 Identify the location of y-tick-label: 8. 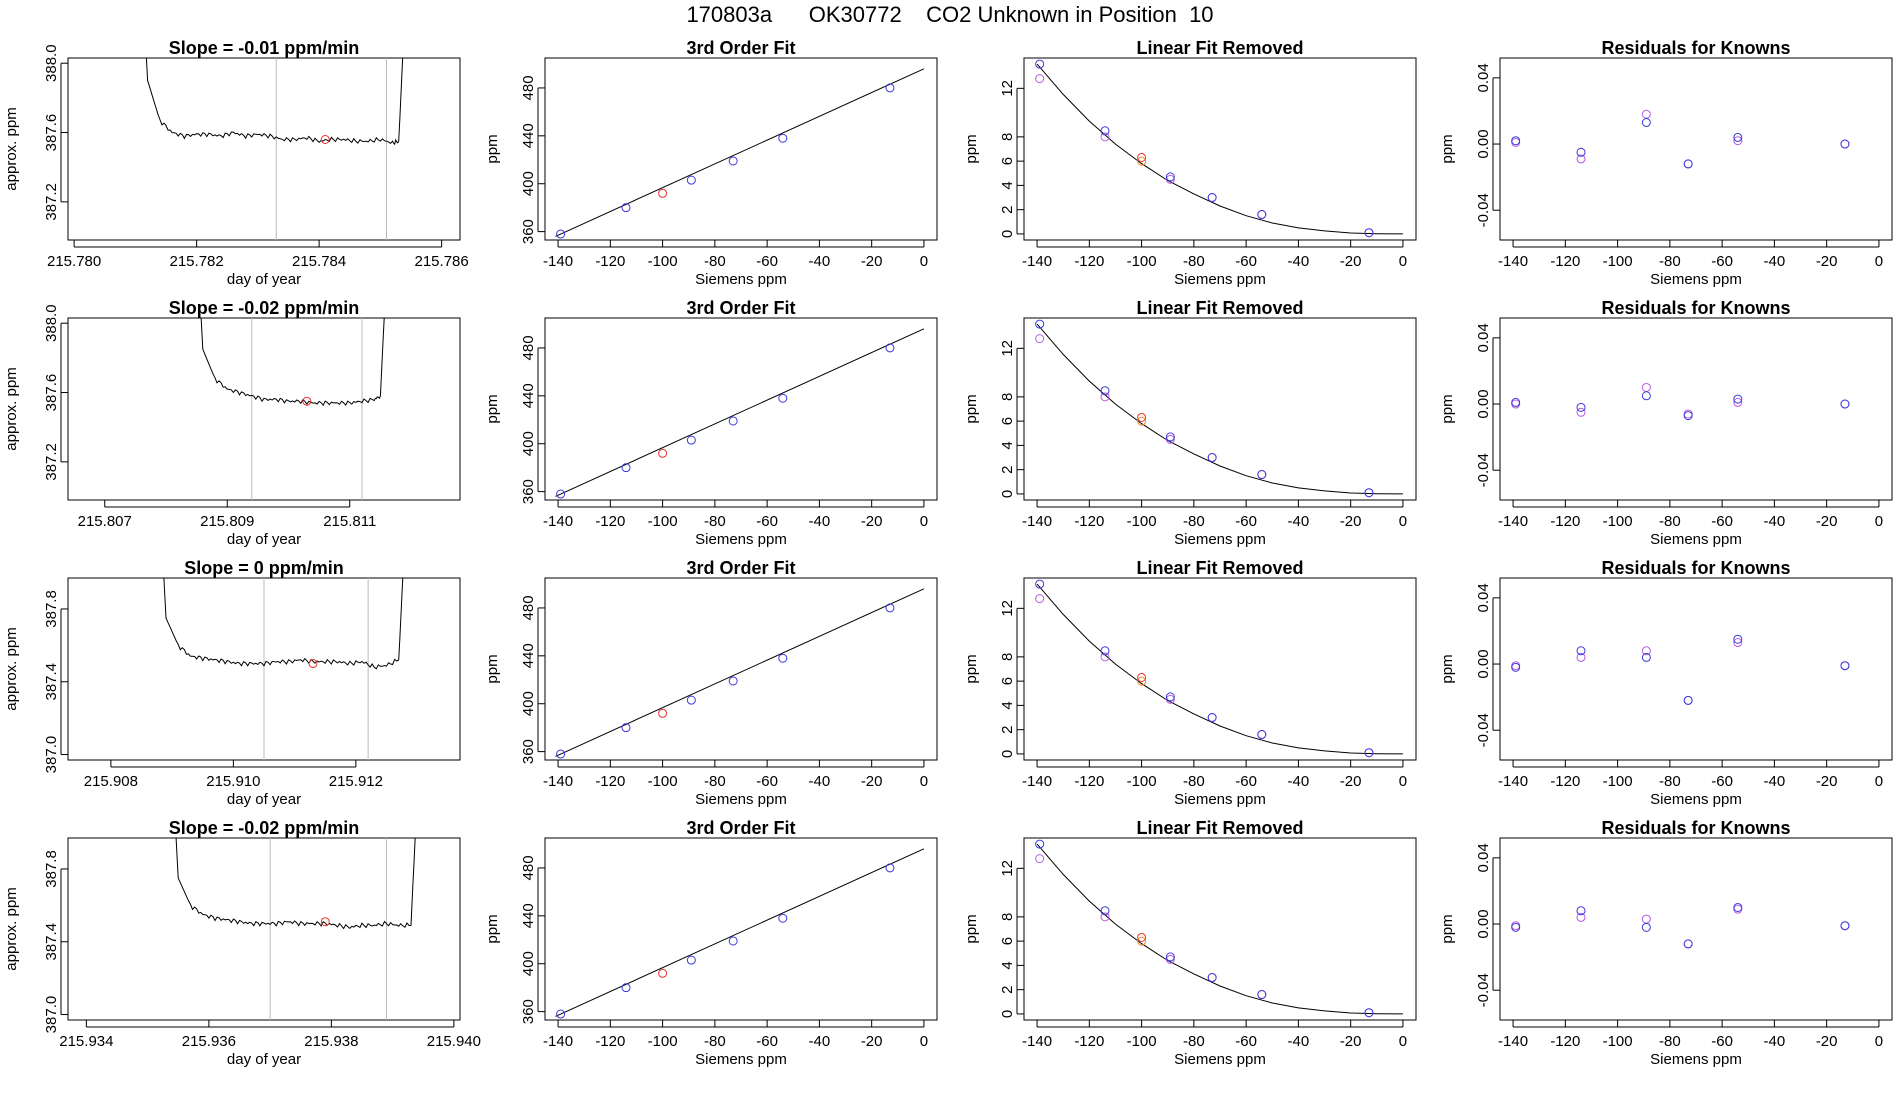
(1007, 917).